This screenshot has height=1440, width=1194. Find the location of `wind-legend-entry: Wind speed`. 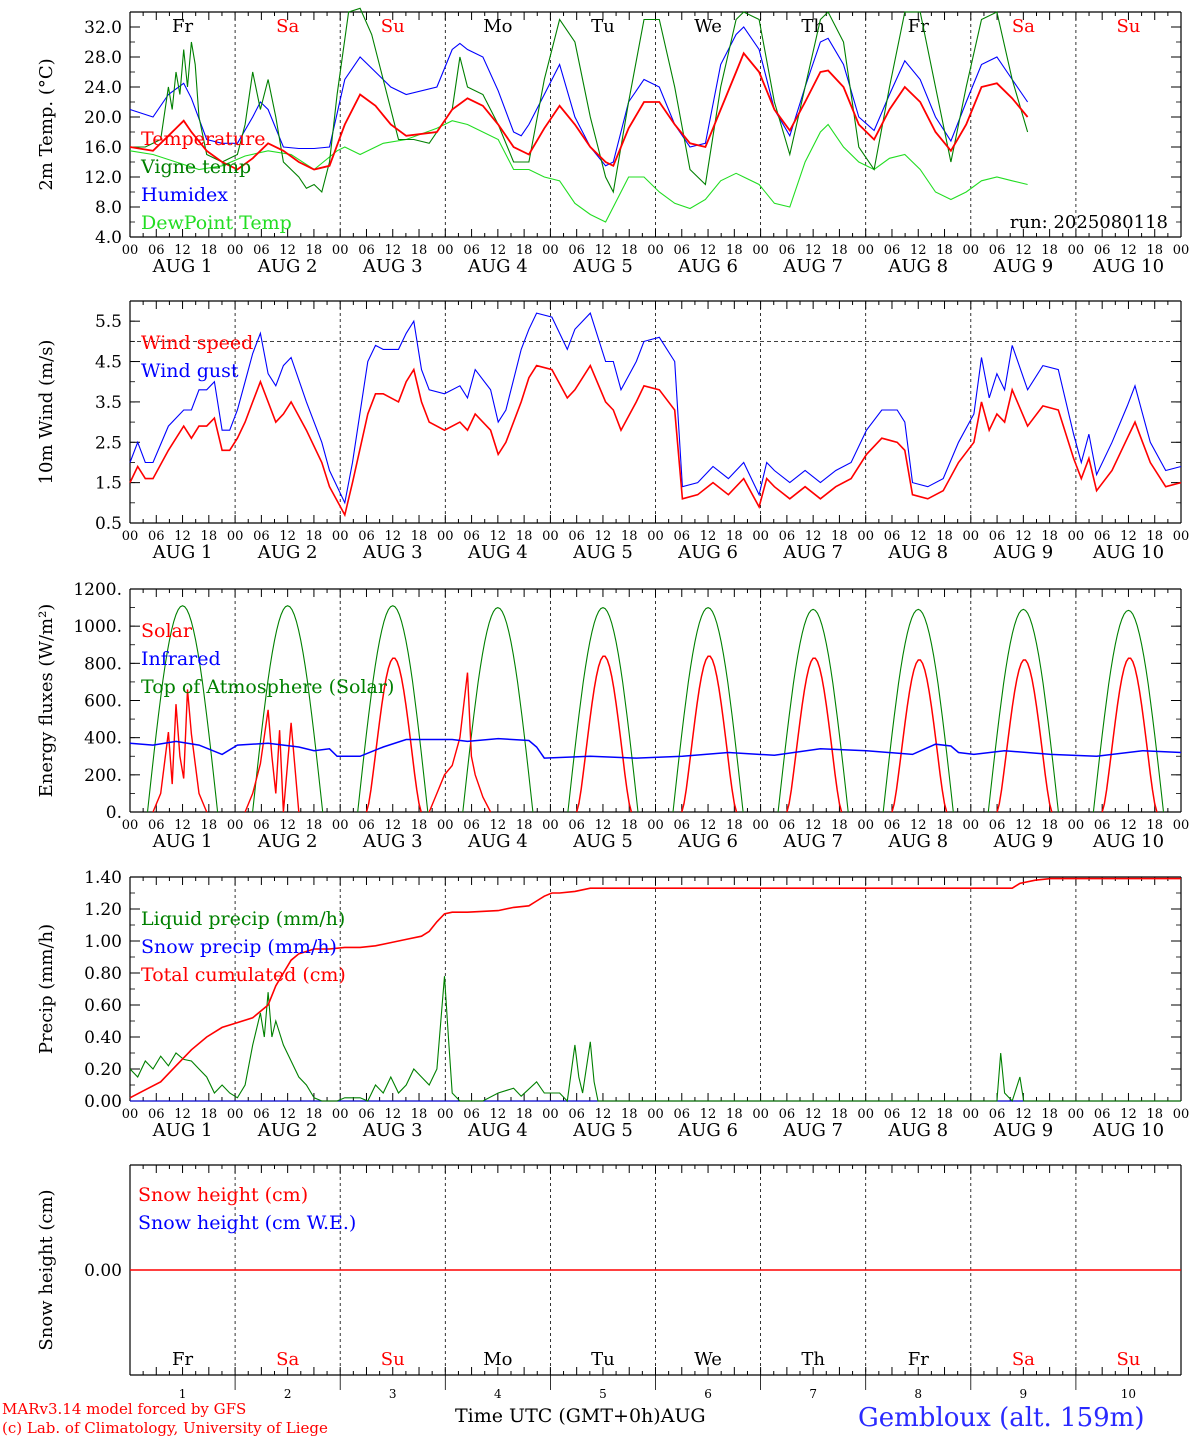

wind-legend-entry: Wind speed is located at coordinates (197, 343).